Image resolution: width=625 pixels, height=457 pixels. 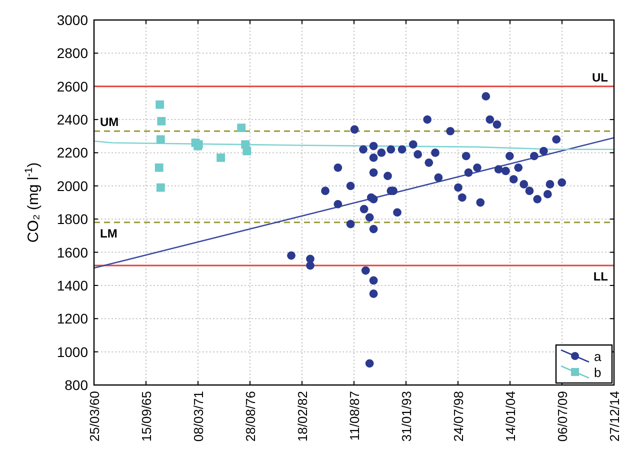 What do you see at coordinates (109, 233) in the screenshot?
I see `ref-line-label: LM` at bounding box center [109, 233].